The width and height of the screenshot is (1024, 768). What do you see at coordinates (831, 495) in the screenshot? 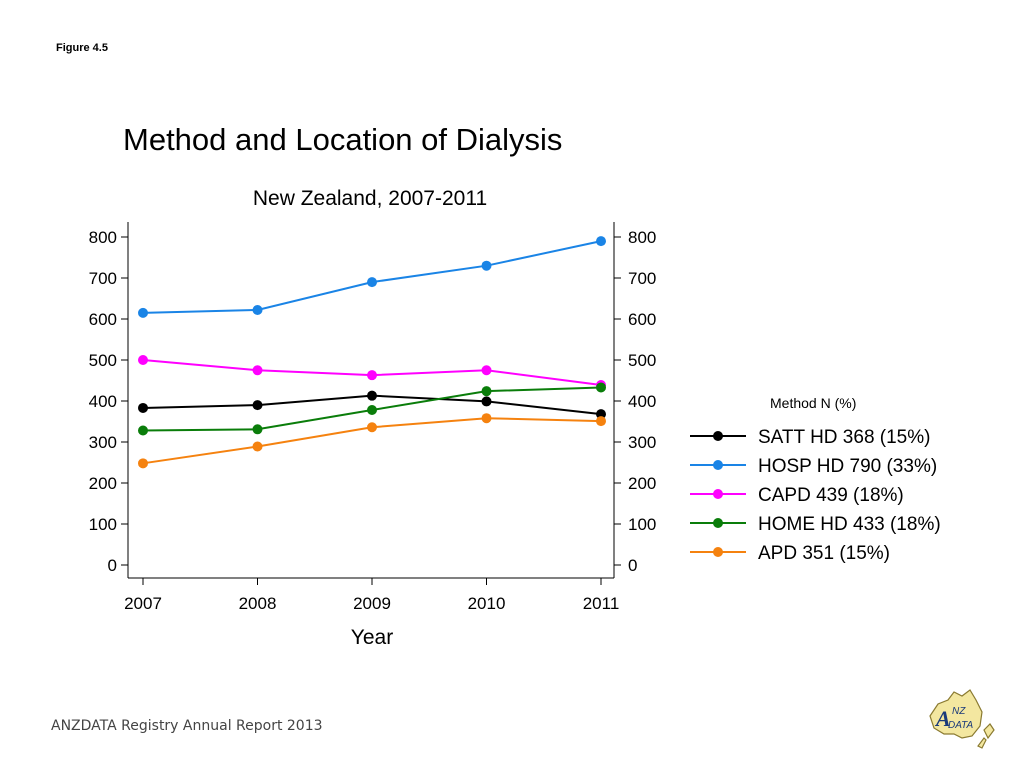
I see `legend-label: CAPD 439 (18%)` at bounding box center [831, 495].